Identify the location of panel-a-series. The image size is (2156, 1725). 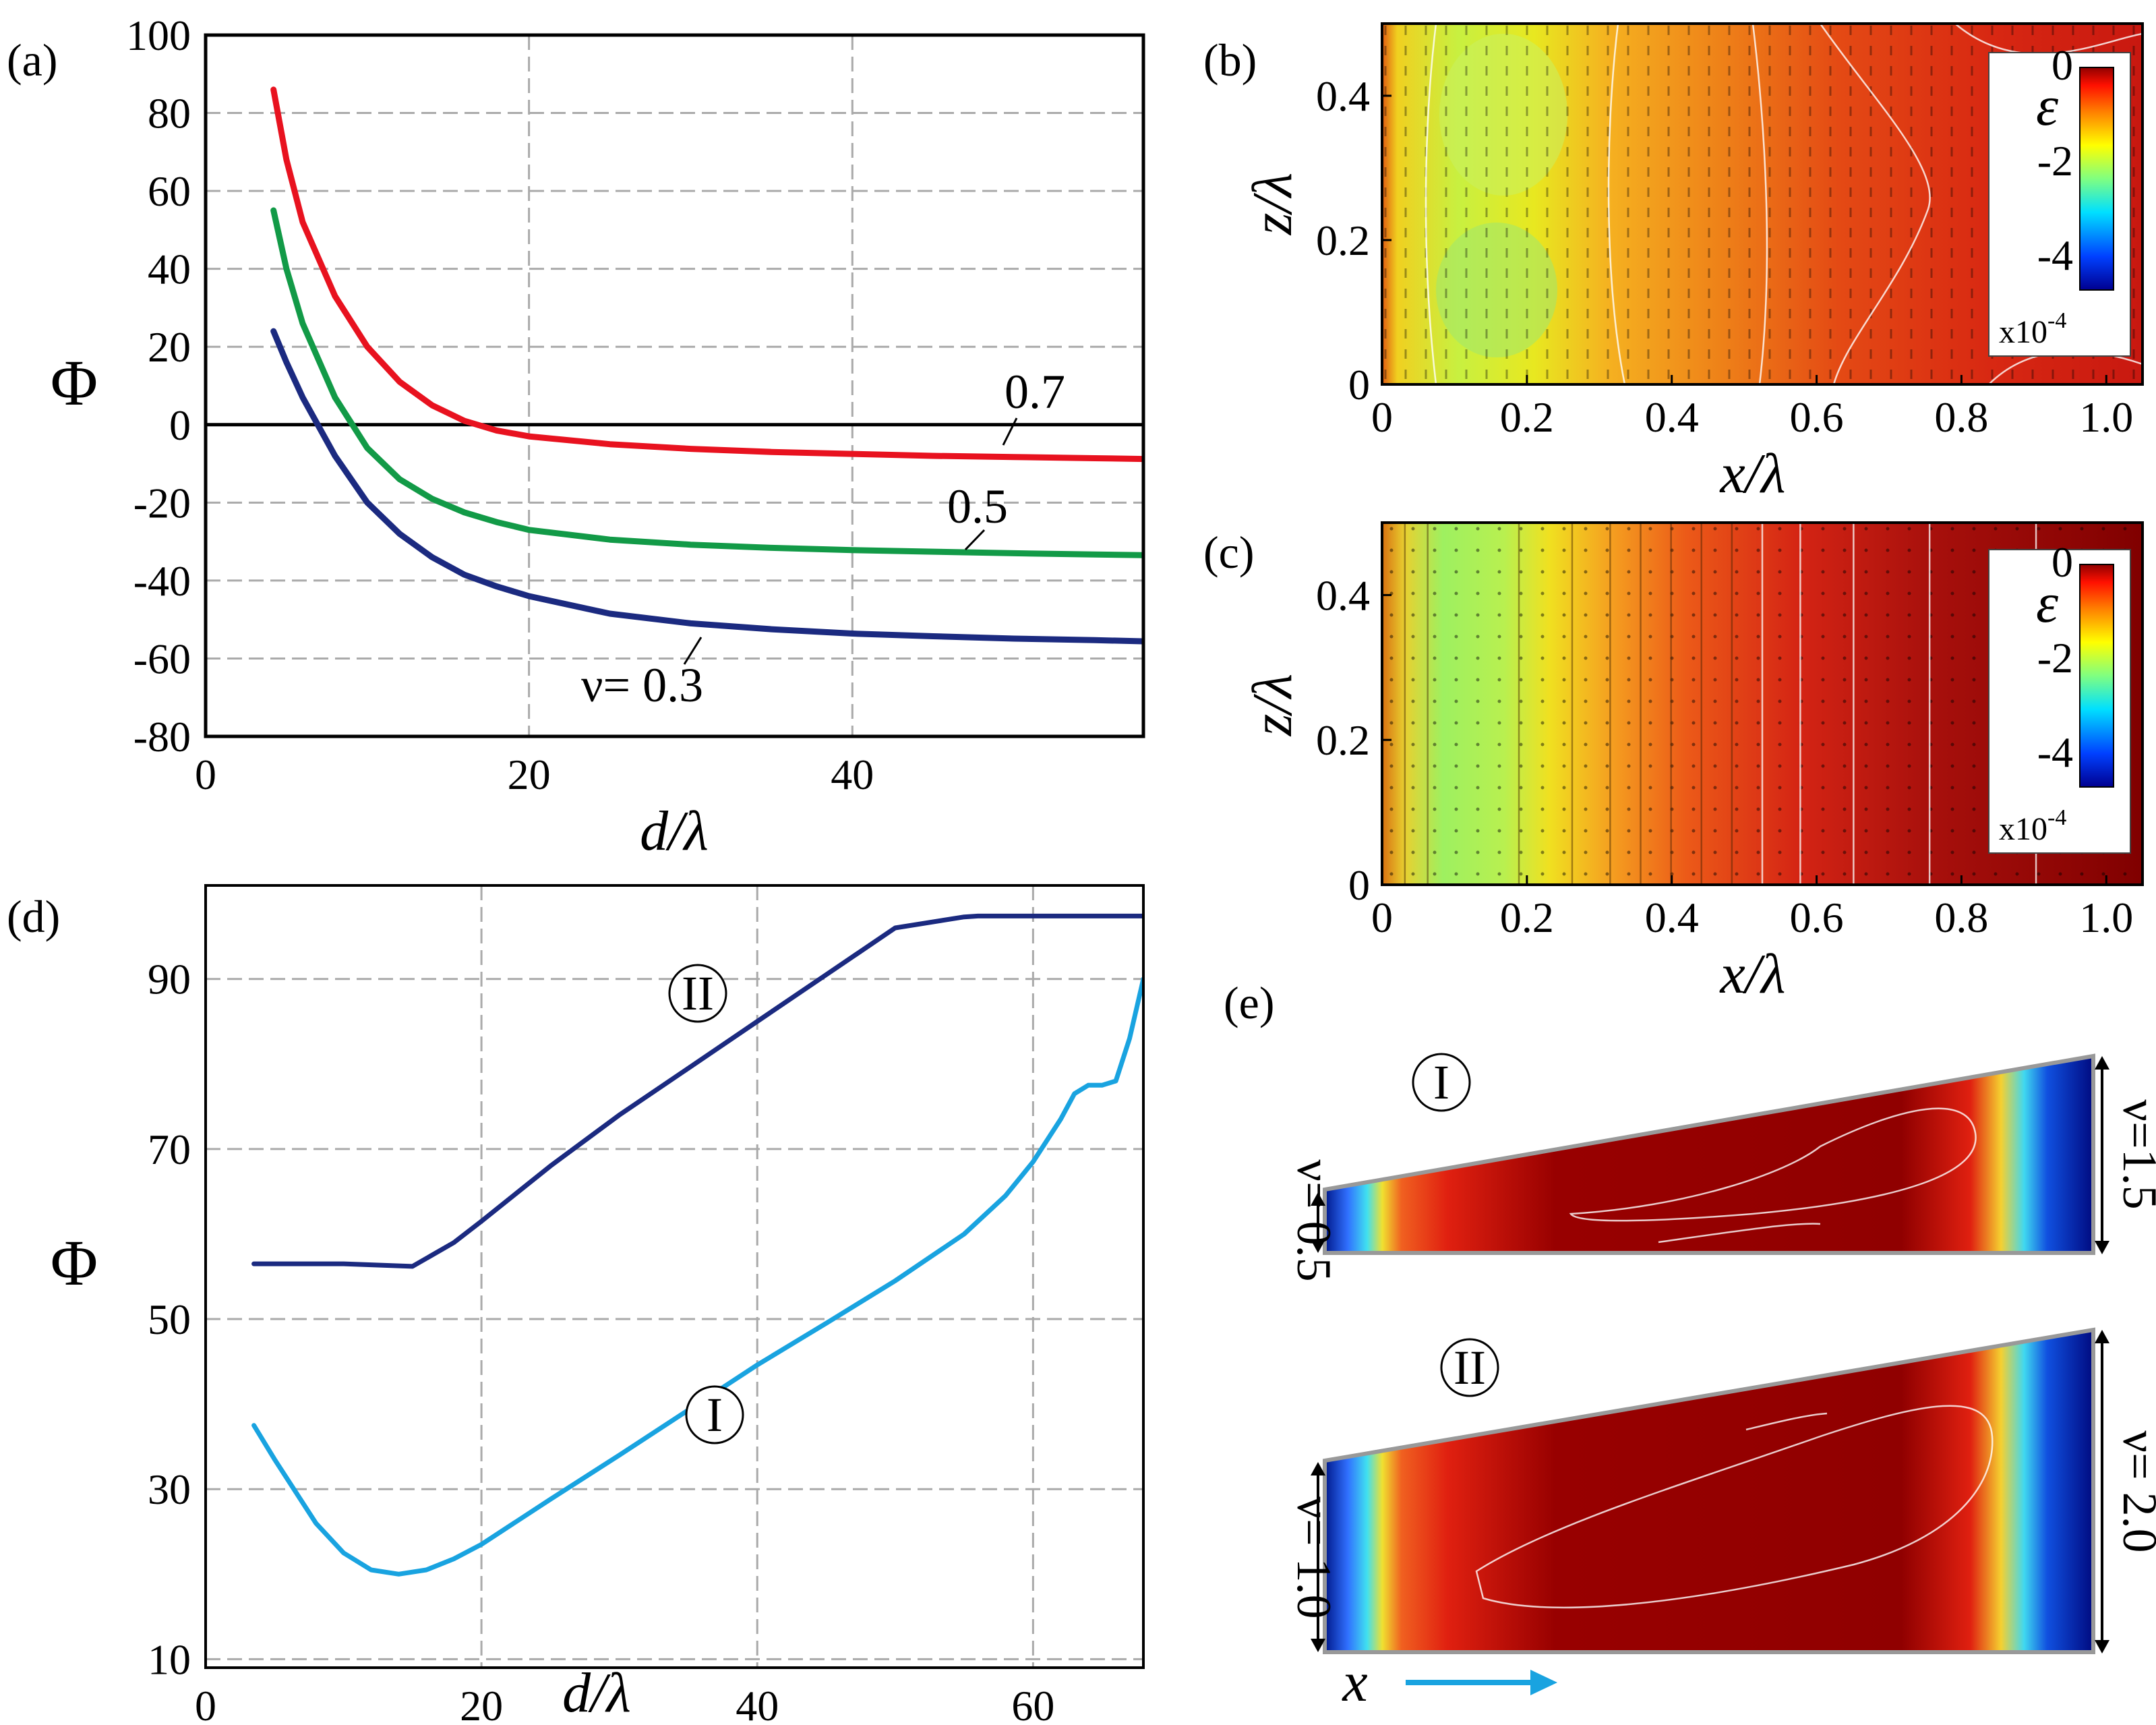
(706, 365).